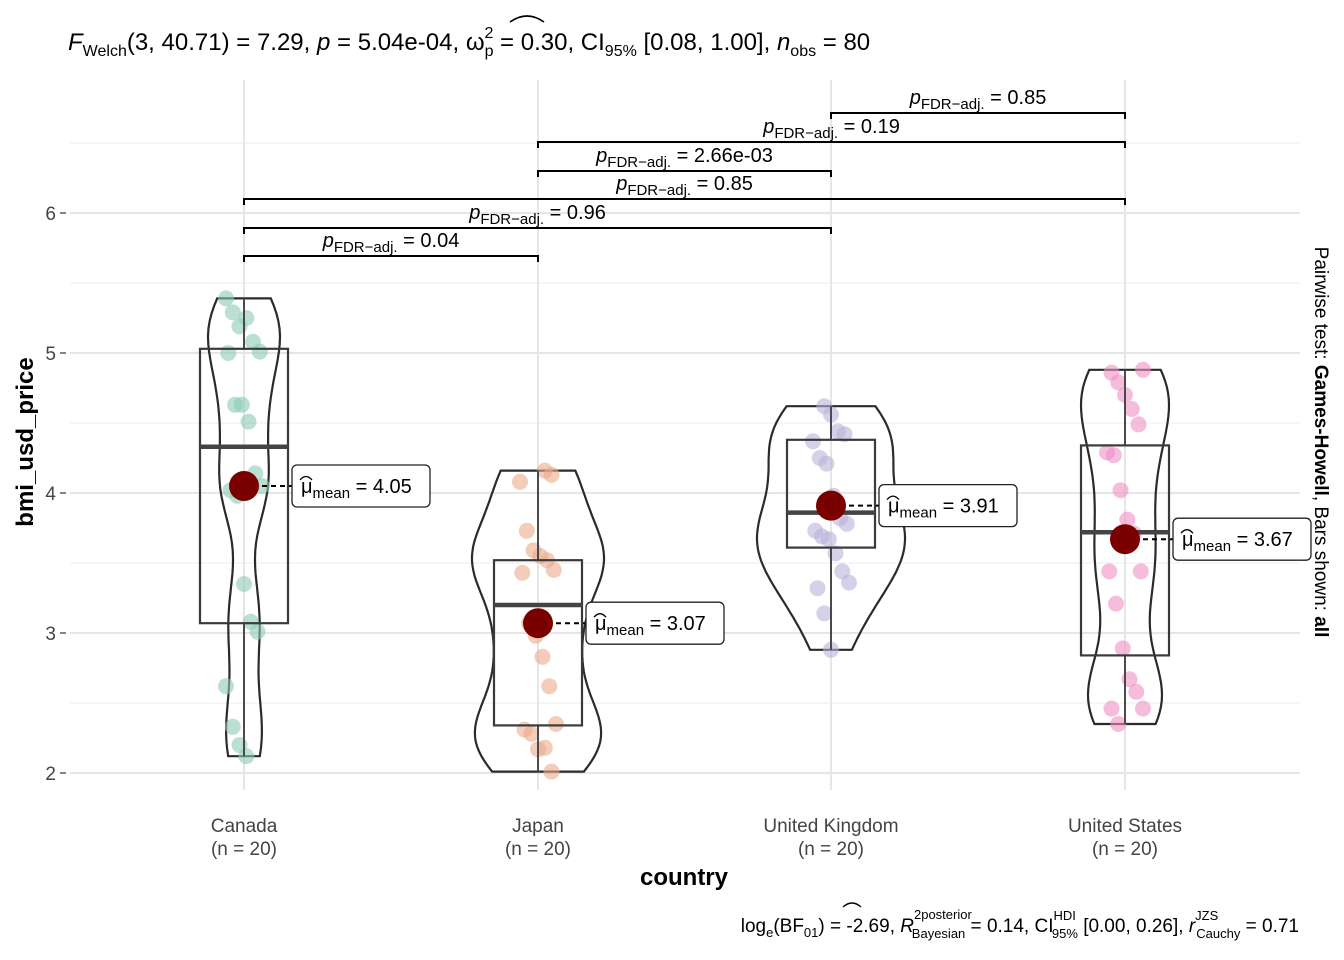 The width and height of the screenshot is (1344, 960). What do you see at coordinates (968, 507) in the screenshot?
I see `mean-value: = 3.91` at bounding box center [968, 507].